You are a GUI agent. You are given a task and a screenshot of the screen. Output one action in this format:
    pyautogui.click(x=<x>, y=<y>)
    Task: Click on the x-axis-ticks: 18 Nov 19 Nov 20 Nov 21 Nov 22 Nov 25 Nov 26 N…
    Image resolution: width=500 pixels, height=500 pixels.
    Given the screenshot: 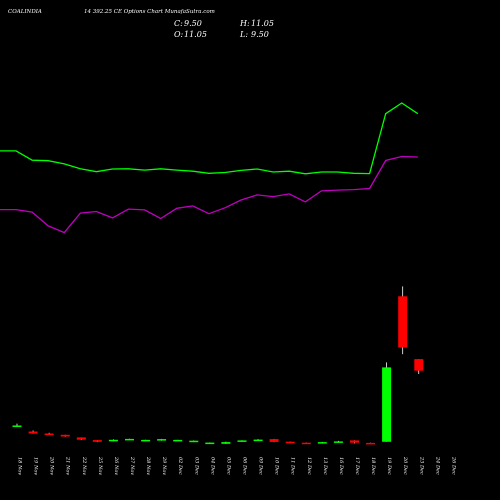 What is the action you would take?
    pyautogui.click(x=237, y=465)
    